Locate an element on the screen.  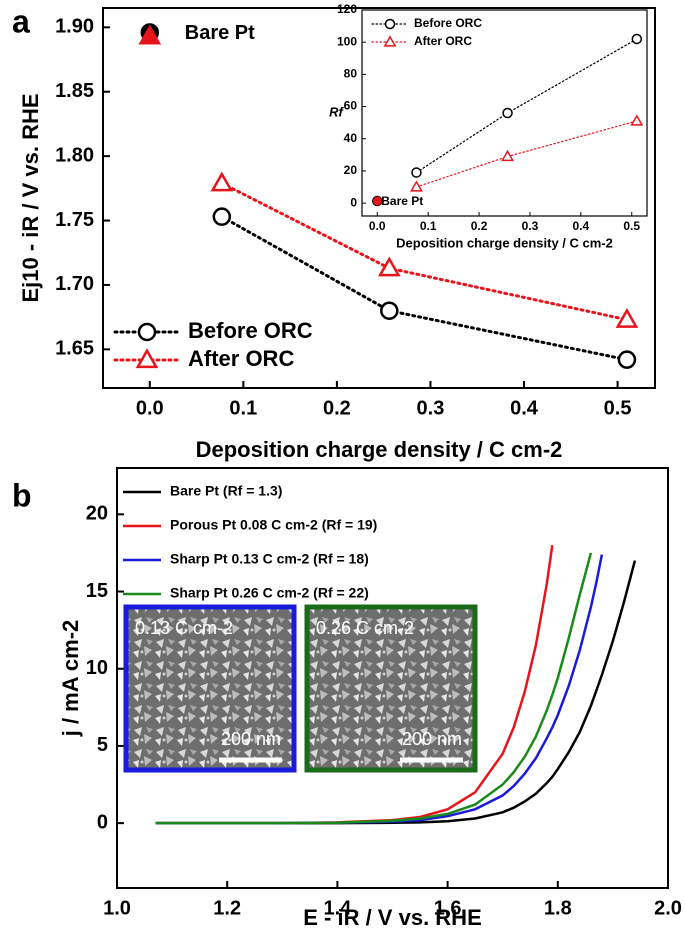
y-tick-label: 15 is located at coordinates (97, 591).